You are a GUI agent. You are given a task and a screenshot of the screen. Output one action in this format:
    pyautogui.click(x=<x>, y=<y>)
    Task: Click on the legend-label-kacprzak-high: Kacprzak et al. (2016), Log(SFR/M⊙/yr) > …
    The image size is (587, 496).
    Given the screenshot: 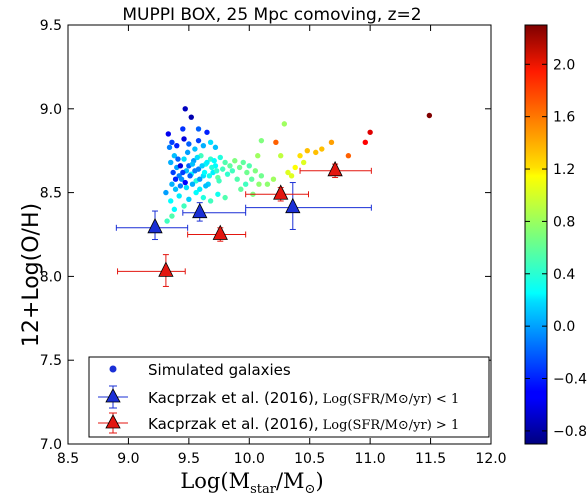 What is the action you would take?
    pyautogui.click(x=303, y=424)
    